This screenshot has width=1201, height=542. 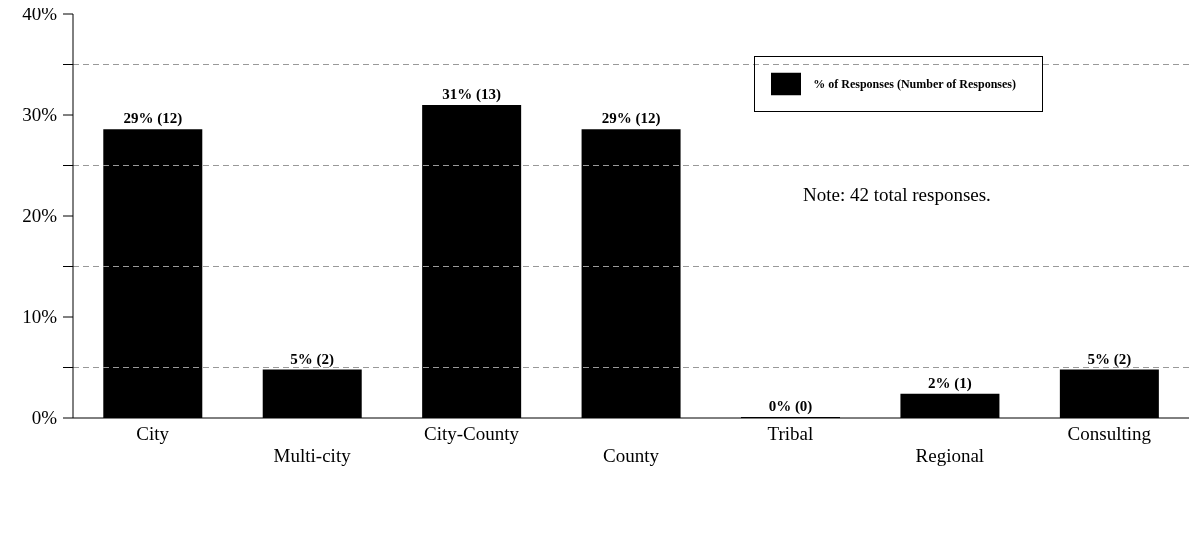 I want to click on y-tick-label: 40%, so click(x=40, y=13).